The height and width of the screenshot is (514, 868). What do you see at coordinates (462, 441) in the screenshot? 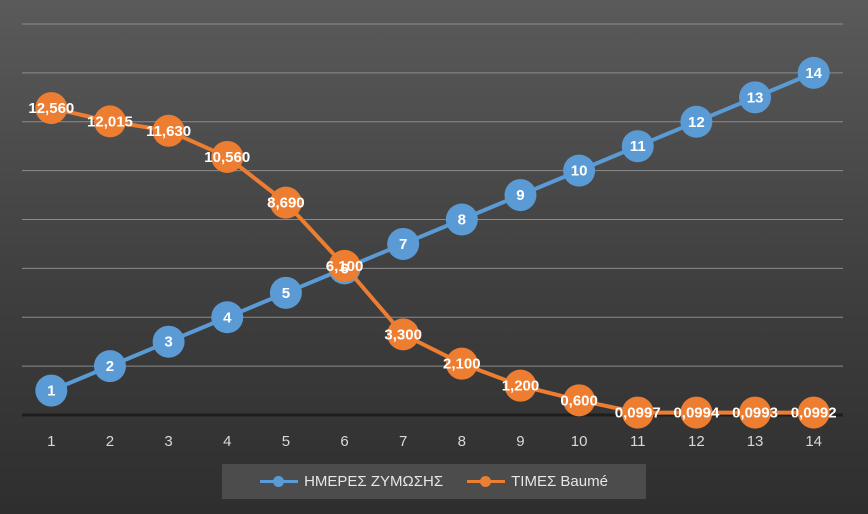
I see `x-tick-label: 8` at bounding box center [462, 441].